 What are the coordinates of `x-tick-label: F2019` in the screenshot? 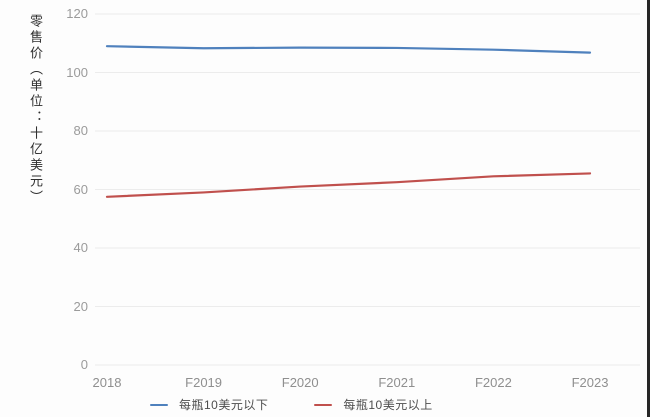 It's located at (204, 382).